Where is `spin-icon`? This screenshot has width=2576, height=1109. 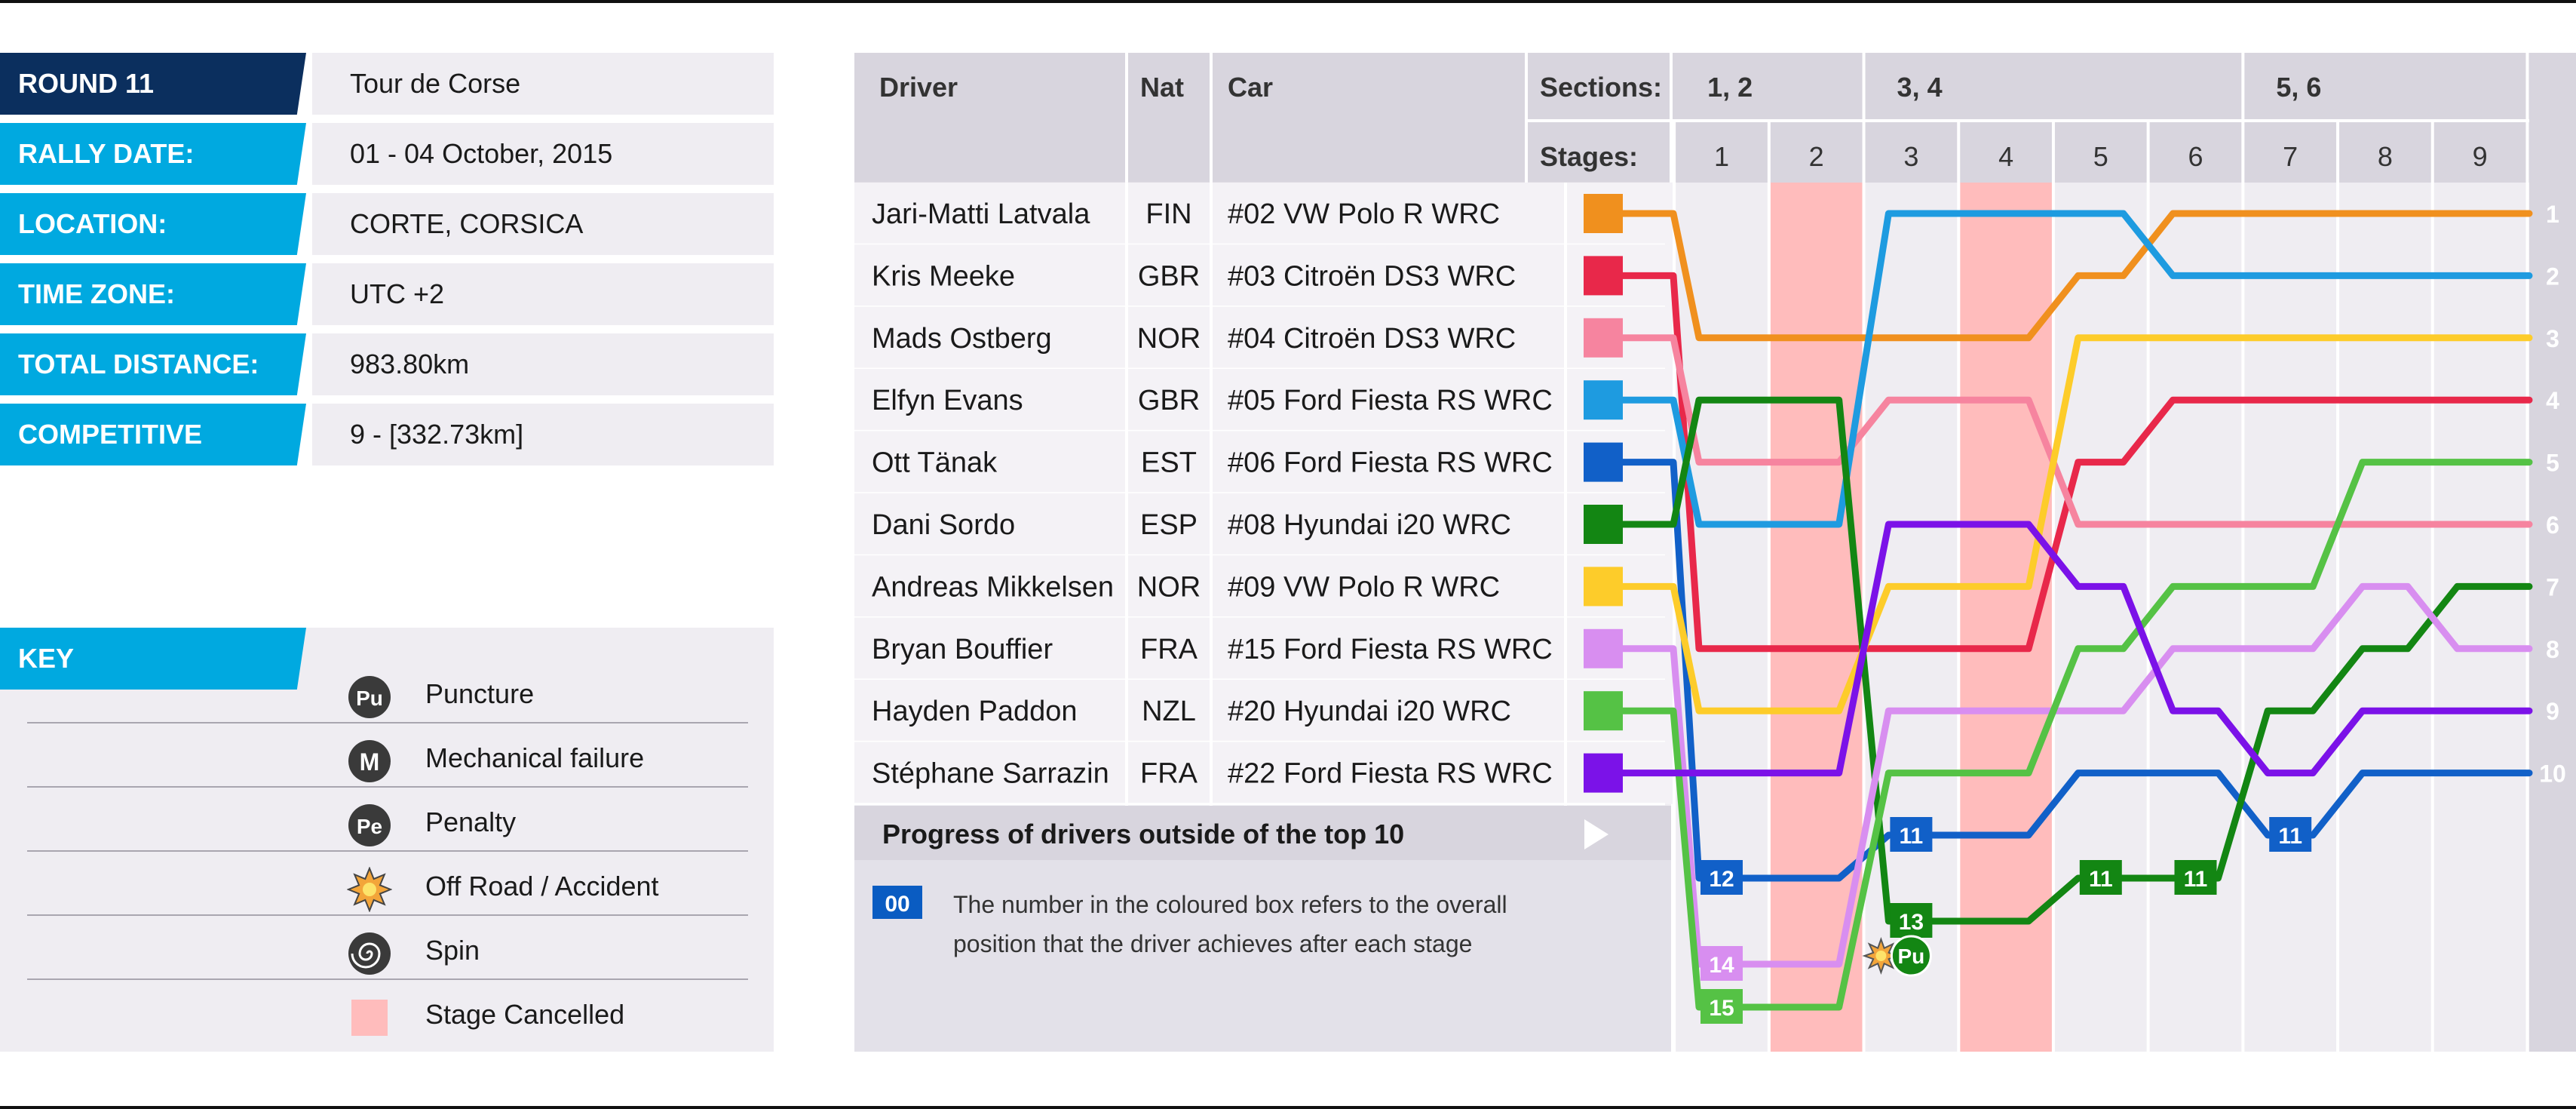 spin-icon is located at coordinates (369, 953).